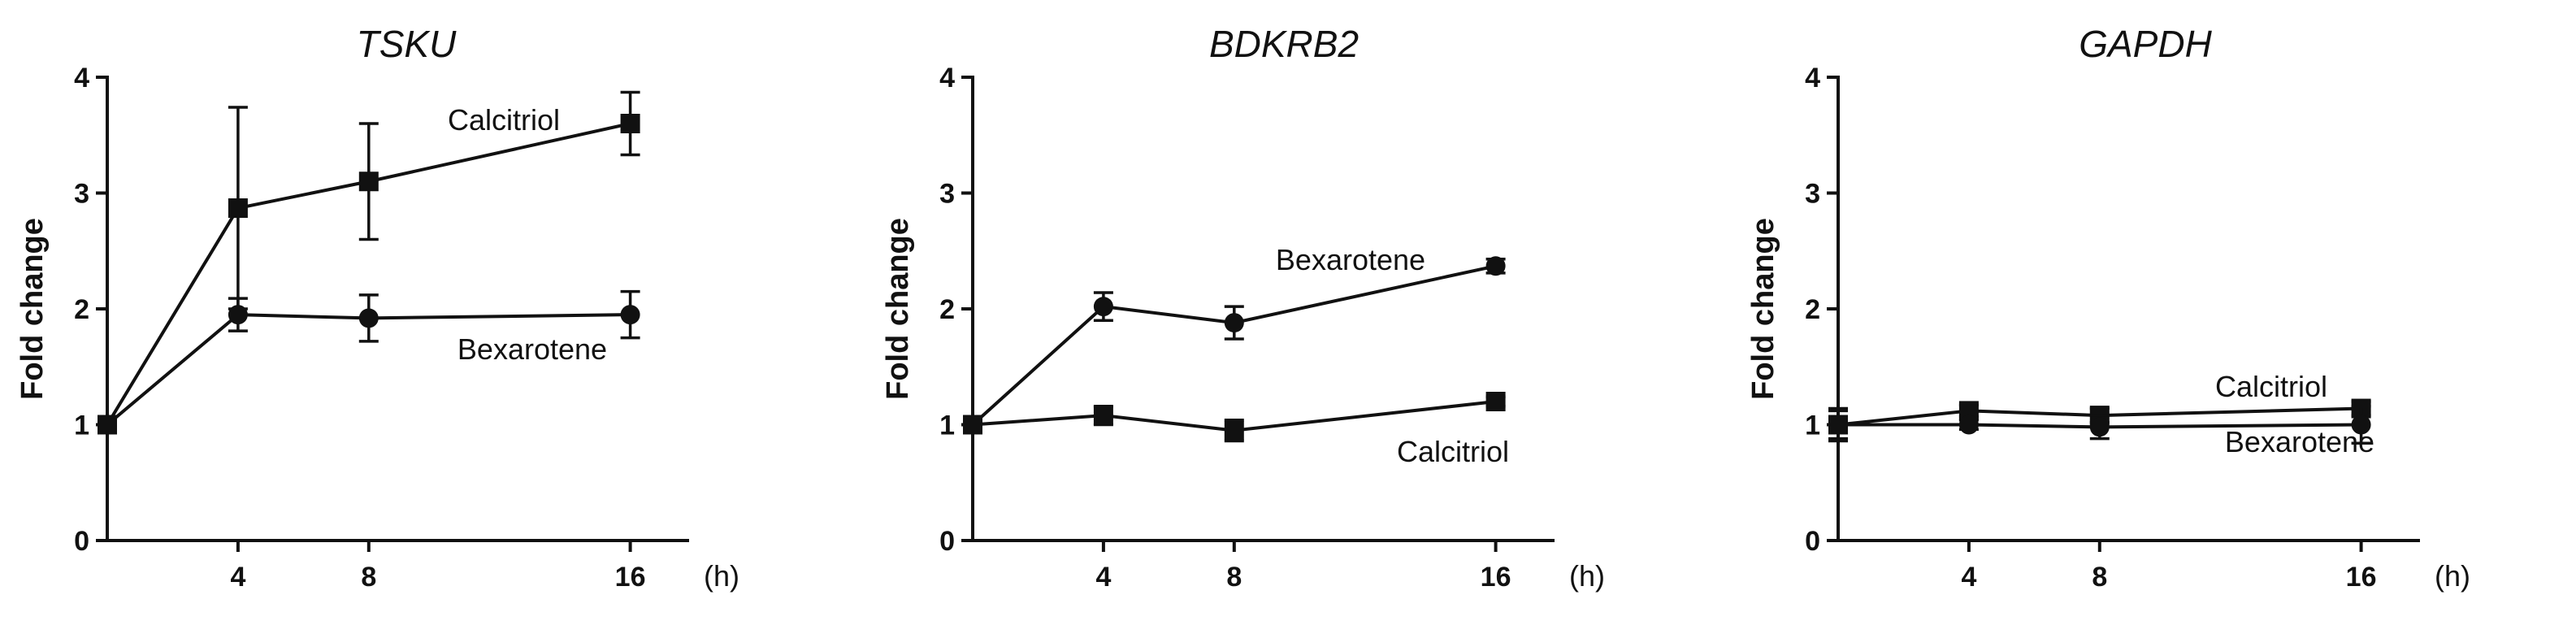 This screenshot has width=2576, height=621. I want to click on chart-title: BDKRB2, so click(1284, 44).